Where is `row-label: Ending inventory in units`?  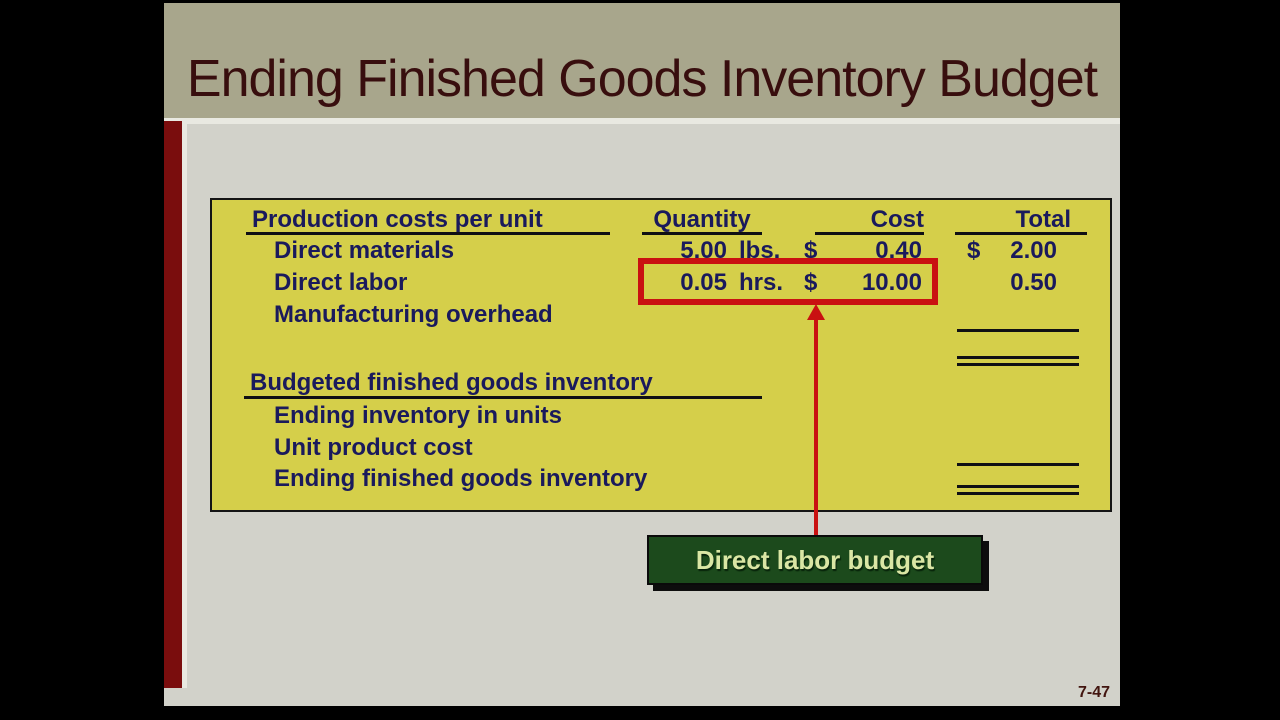 row-label: Ending inventory in units is located at coordinates (418, 415).